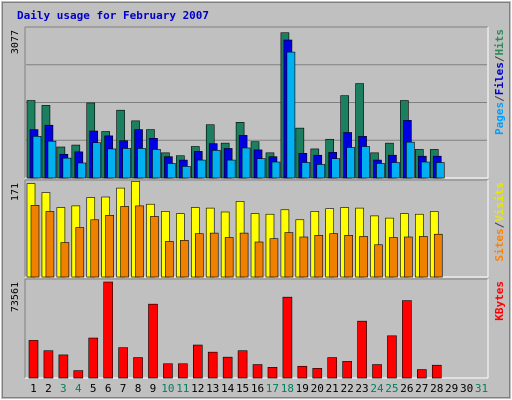 The image size is (512, 400). Describe the element at coordinates (499, 301) in the screenshot. I see `kbytes-legend-item: KBytes` at that location.